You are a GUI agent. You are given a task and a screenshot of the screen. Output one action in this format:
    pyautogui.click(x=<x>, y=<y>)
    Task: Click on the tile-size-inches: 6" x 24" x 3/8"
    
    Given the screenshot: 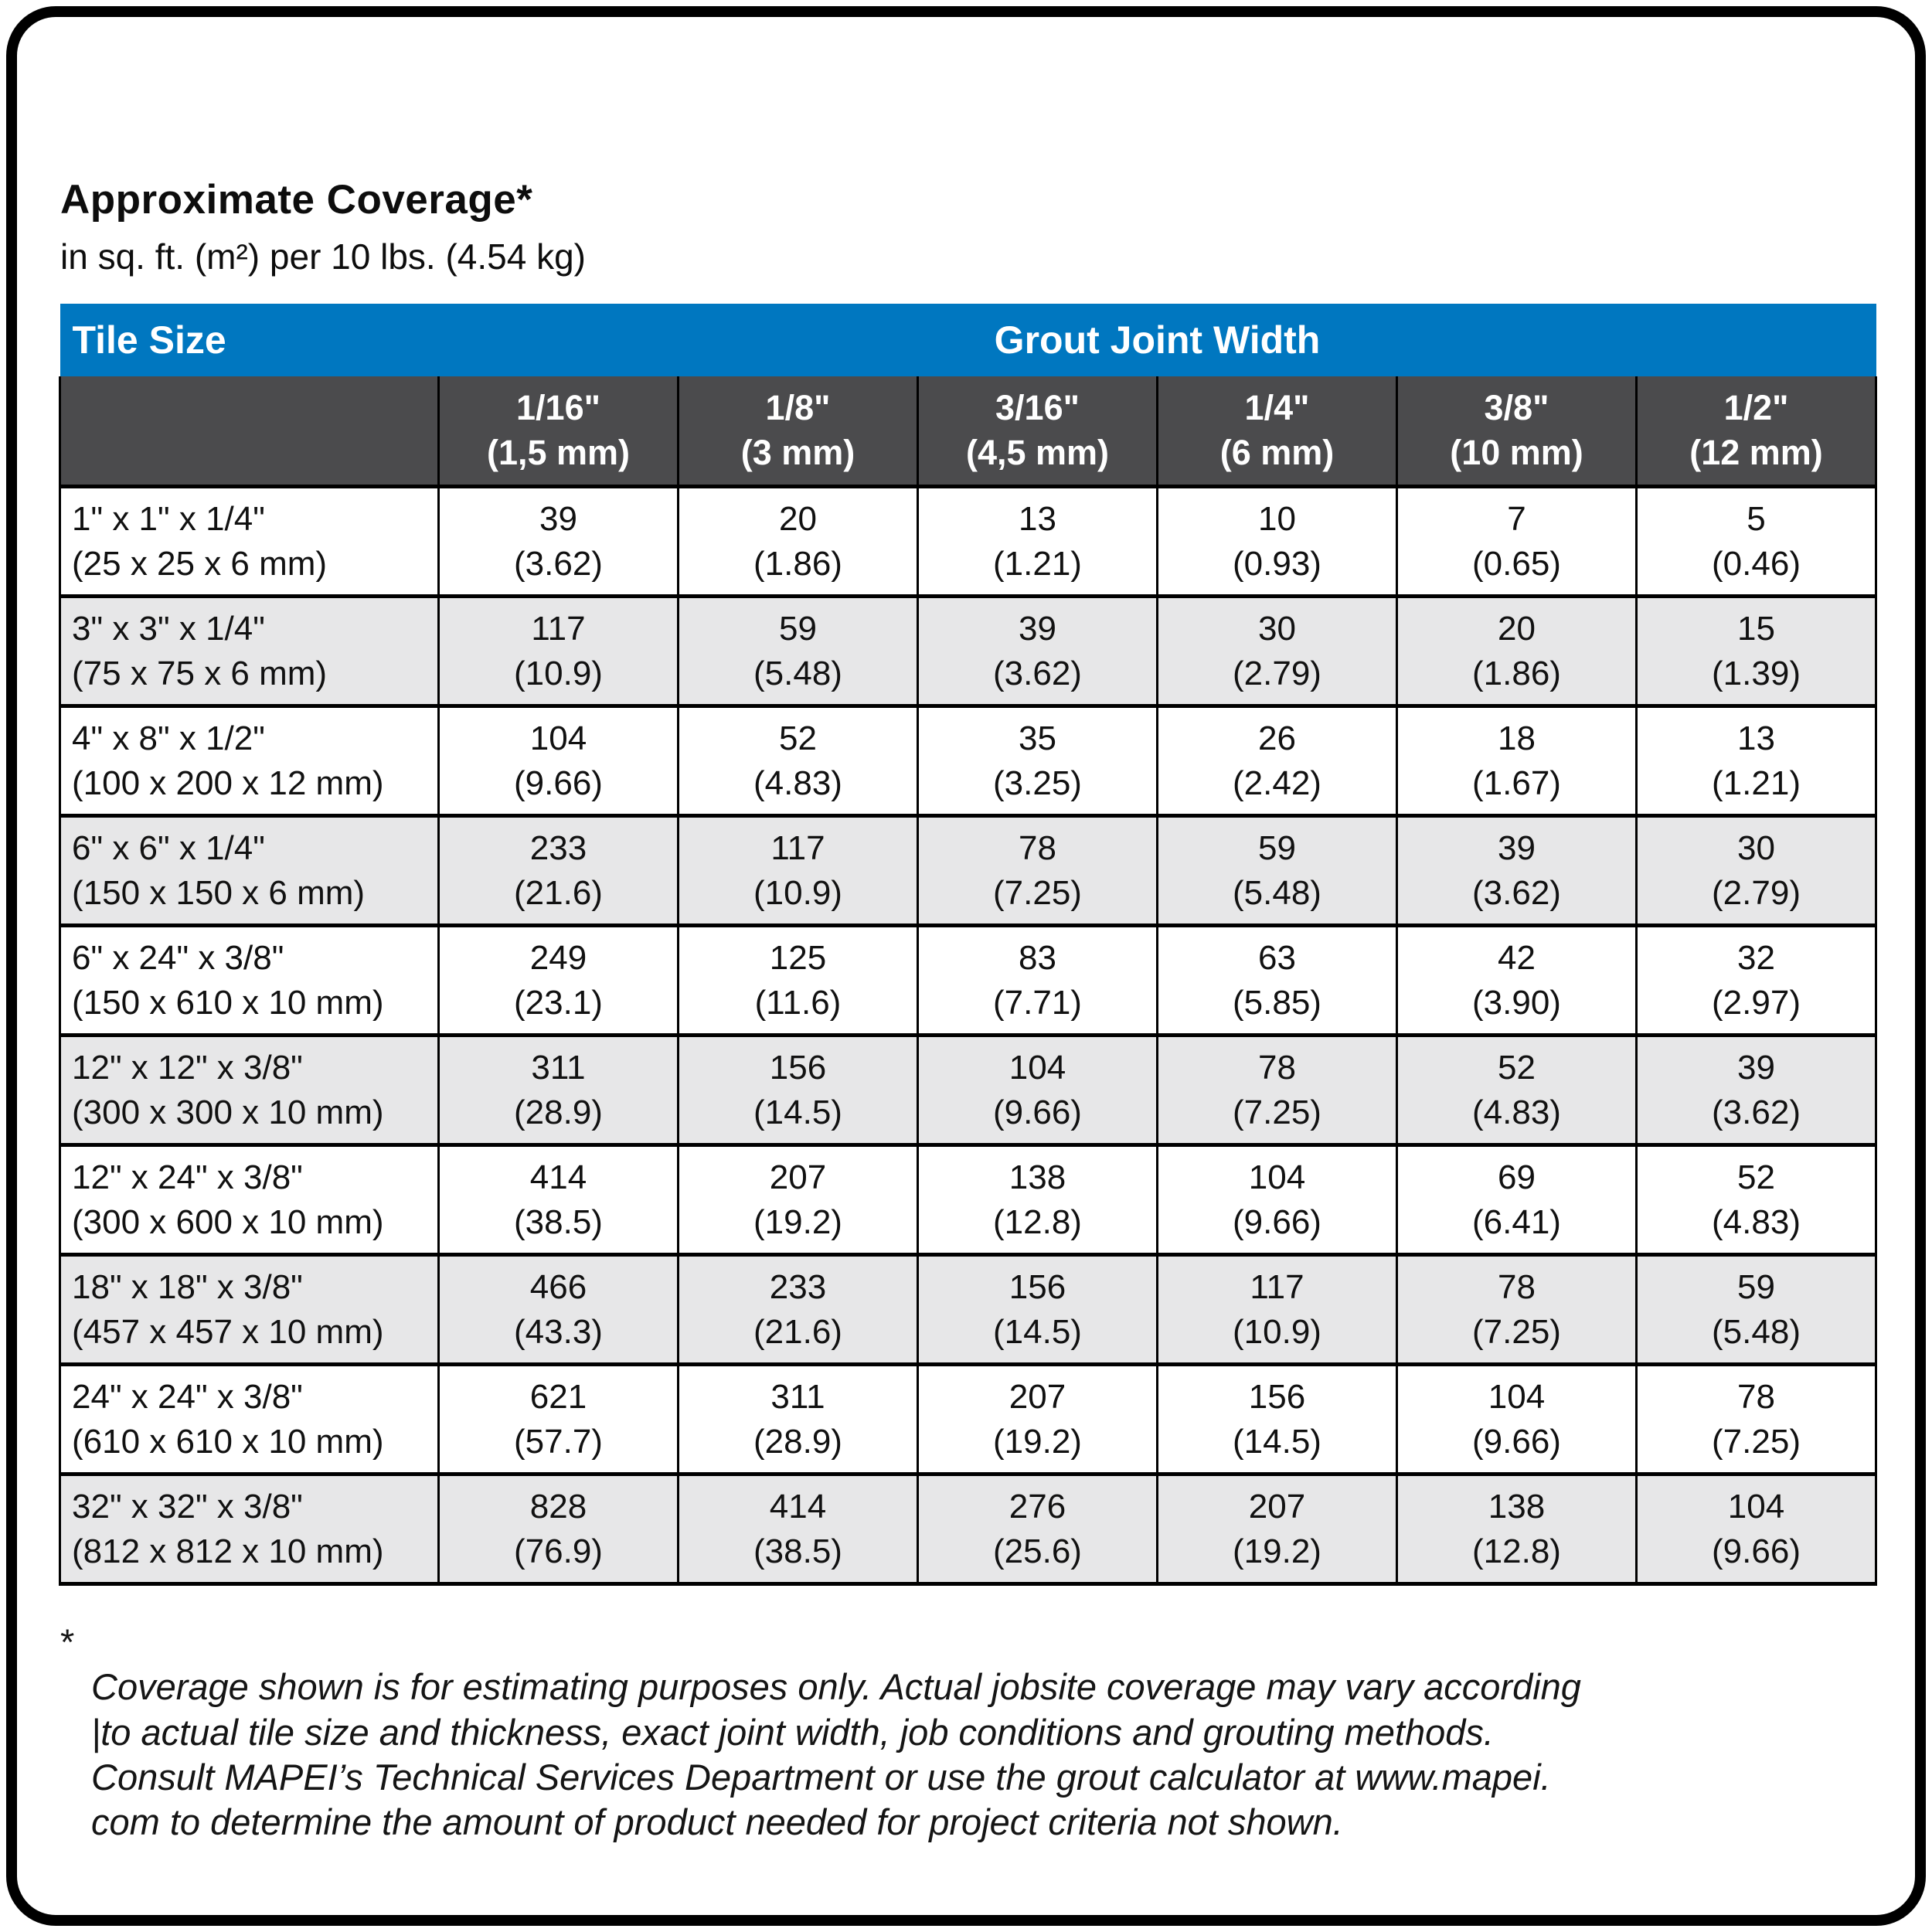 What is the action you would take?
    pyautogui.click(x=178, y=958)
    